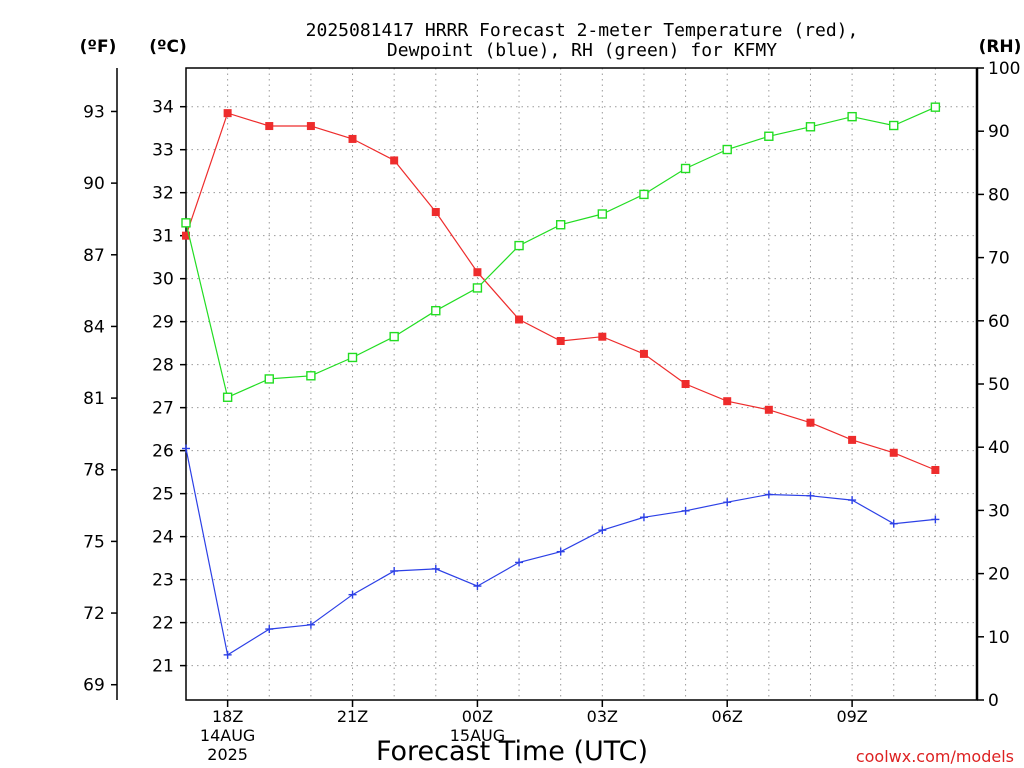 The width and height of the screenshot is (1024, 768). I want to click on fahrenheit-tick-label: 75, so click(94, 542).